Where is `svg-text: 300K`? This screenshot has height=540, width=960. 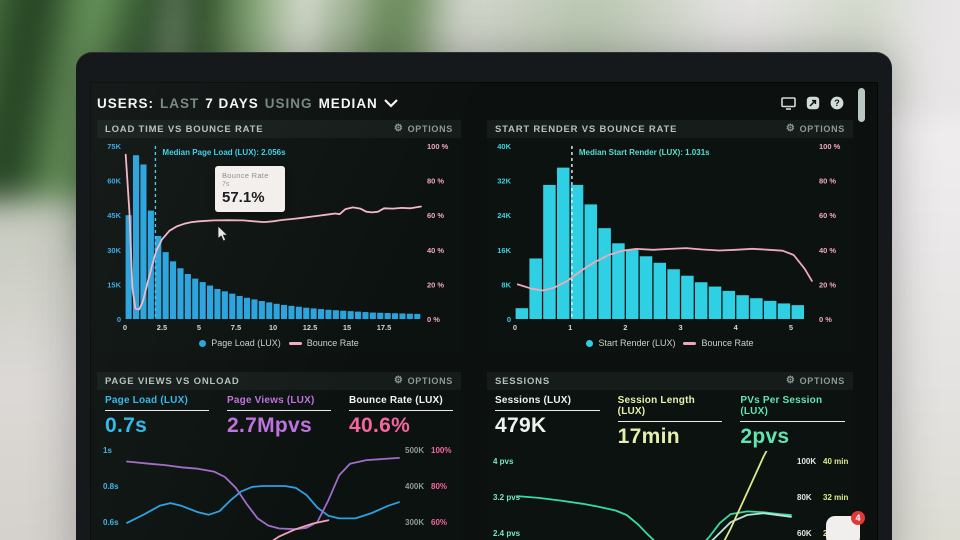 svg-text: 300K is located at coordinates (414, 522).